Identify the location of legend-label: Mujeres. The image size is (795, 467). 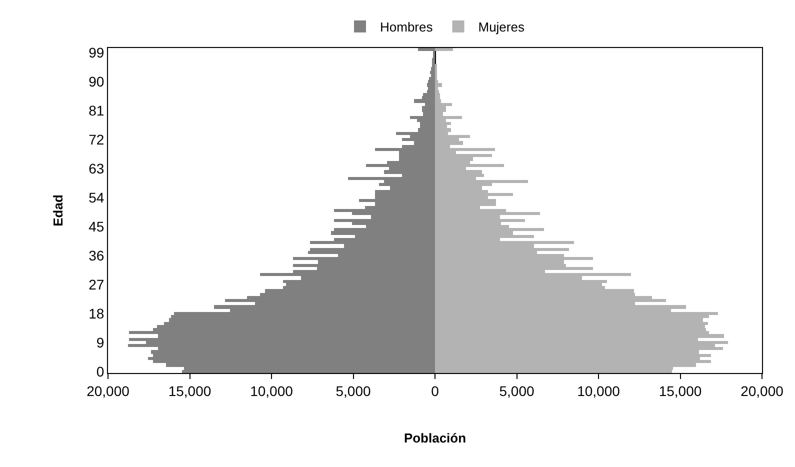
(501, 27).